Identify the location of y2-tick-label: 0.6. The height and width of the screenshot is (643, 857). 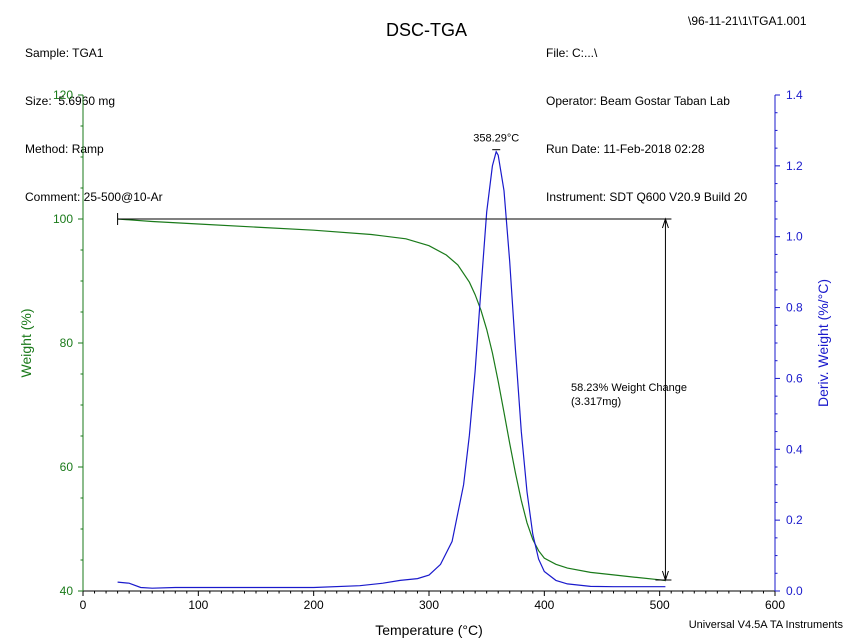
(794, 378).